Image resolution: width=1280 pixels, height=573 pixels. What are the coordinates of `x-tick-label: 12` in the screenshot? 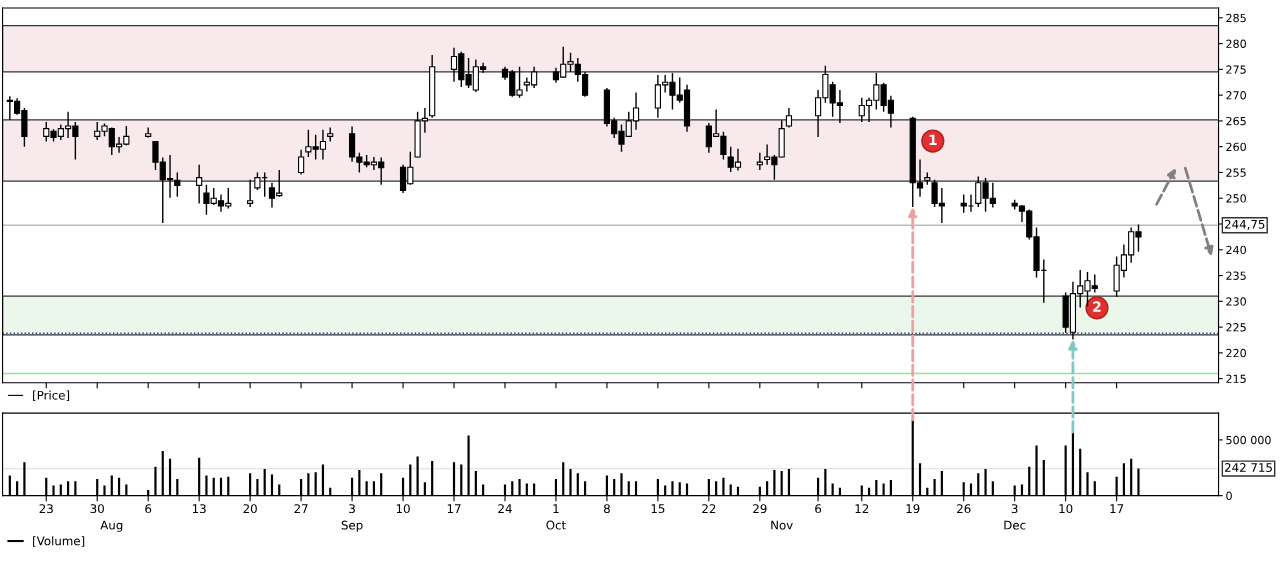 It's located at (862, 508).